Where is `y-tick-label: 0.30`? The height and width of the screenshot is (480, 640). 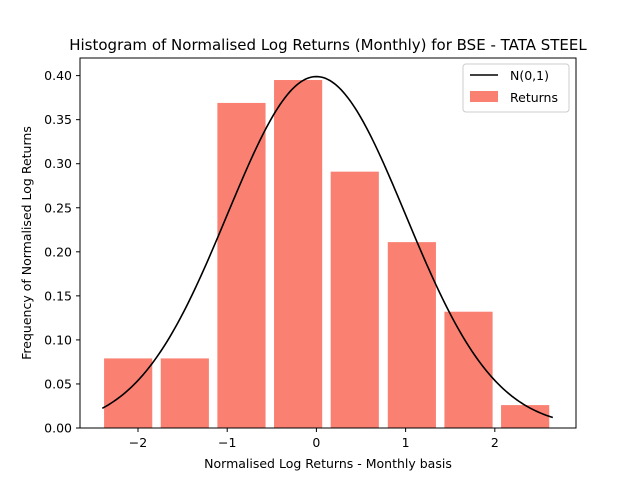
y-tick-label: 0.30 is located at coordinates (58, 163).